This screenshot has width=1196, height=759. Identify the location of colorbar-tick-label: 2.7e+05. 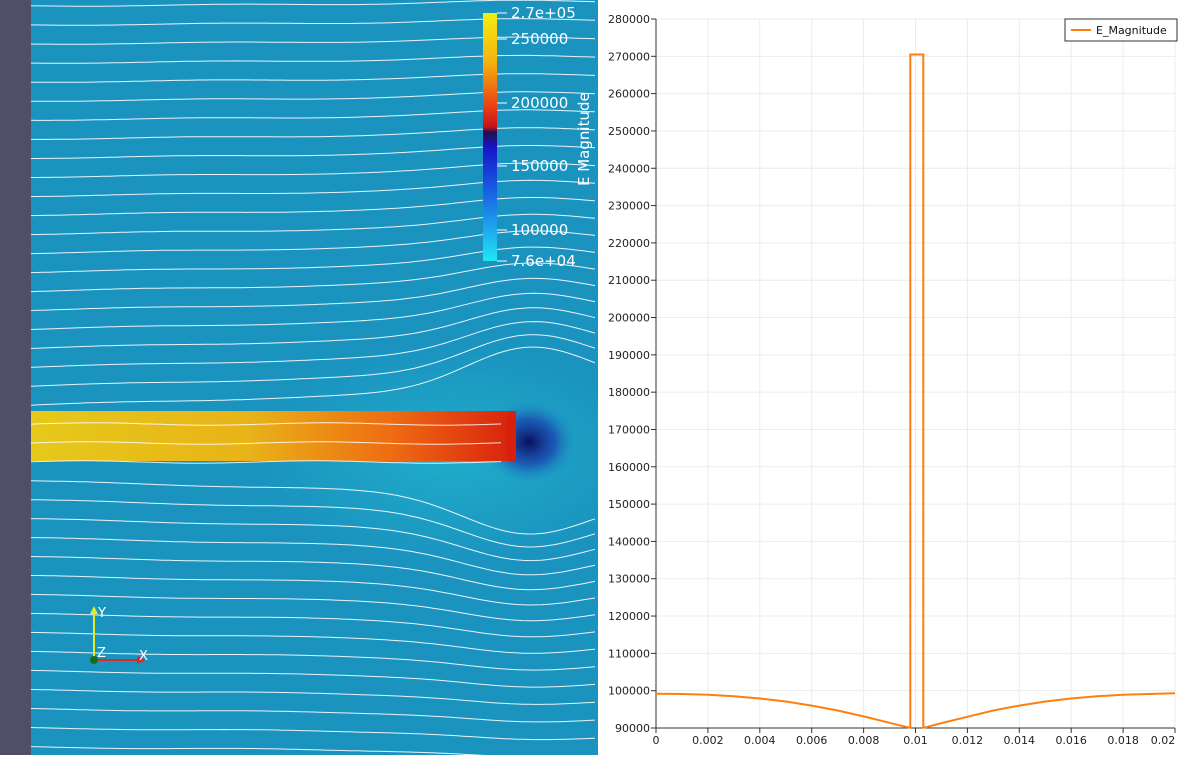
(543, 13).